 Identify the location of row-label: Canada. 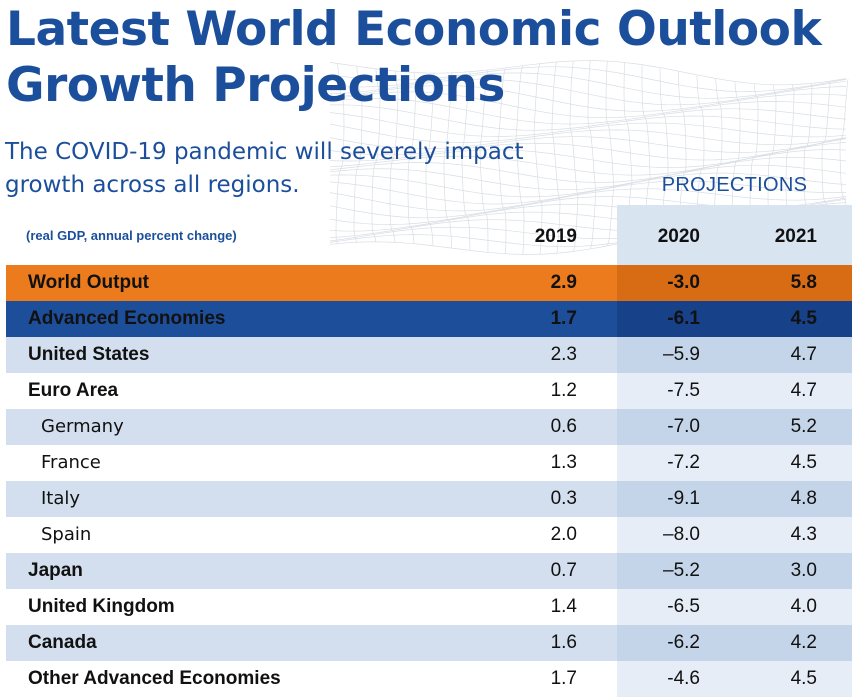
(62, 642).